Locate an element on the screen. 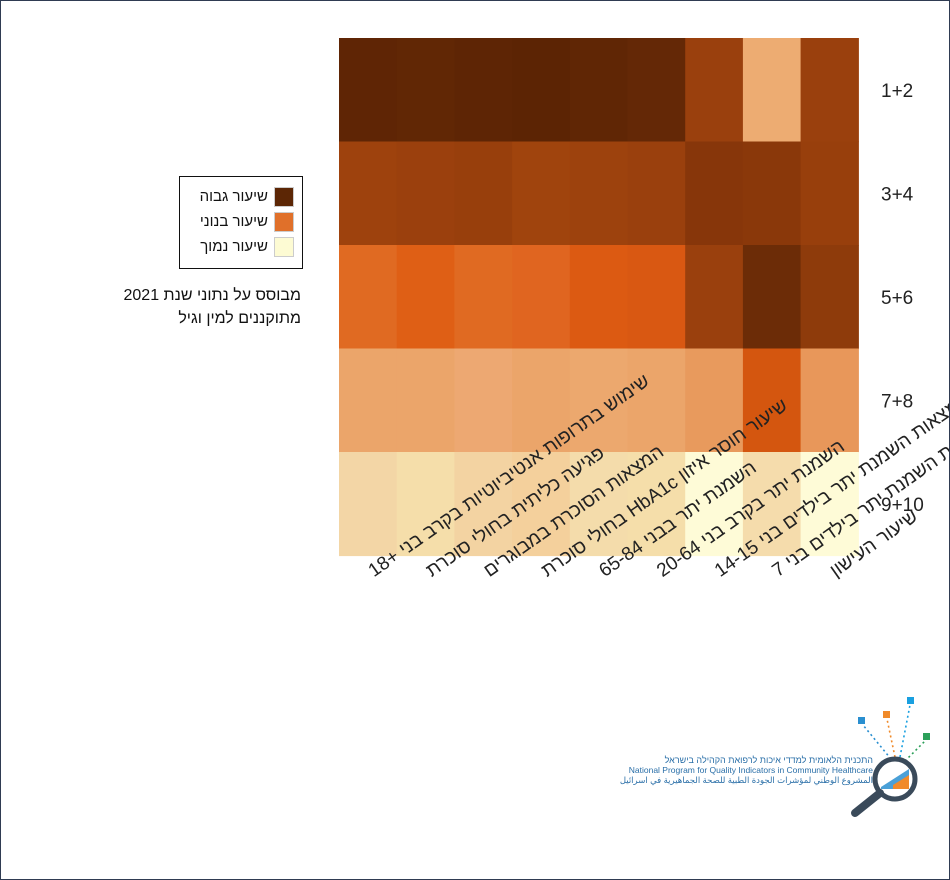 The image size is (950, 880). note-line-2: מתוקננים למין וגיל is located at coordinates (181, 318).